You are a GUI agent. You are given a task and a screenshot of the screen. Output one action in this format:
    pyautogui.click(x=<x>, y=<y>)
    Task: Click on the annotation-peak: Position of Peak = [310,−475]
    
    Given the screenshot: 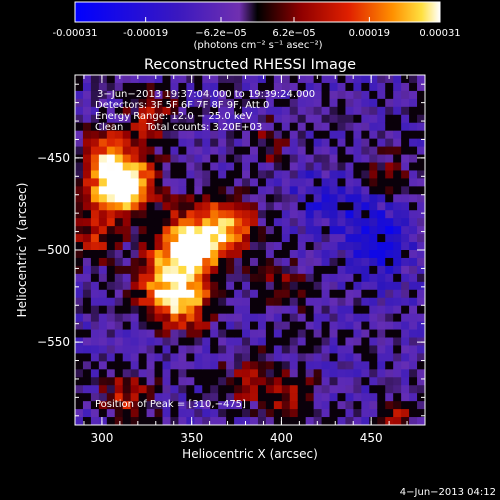 What is the action you would take?
    pyautogui.click(x=170, y=404)
    